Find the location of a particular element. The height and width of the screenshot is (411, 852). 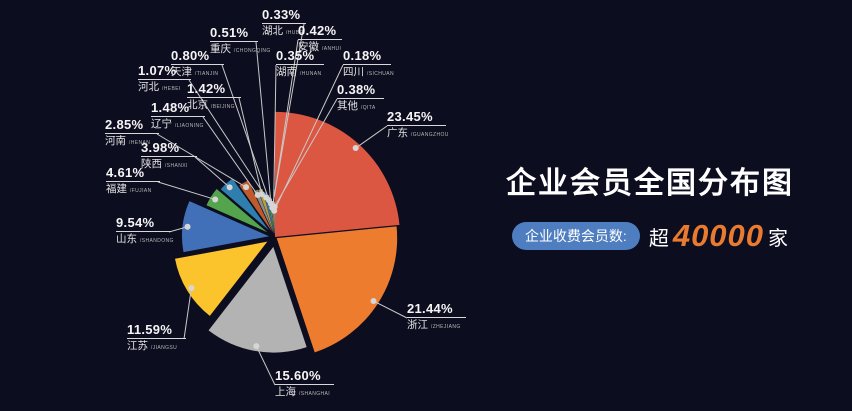

leader-line-tianjin is located at coordinates (245, 132).